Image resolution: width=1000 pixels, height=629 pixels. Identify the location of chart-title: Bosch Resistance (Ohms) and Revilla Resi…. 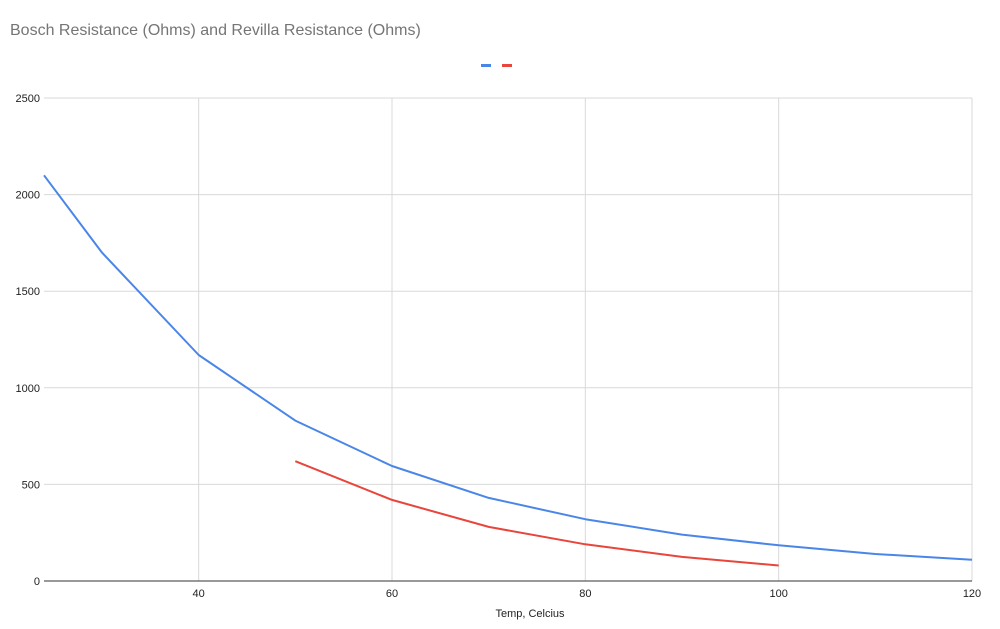
(215, 30).